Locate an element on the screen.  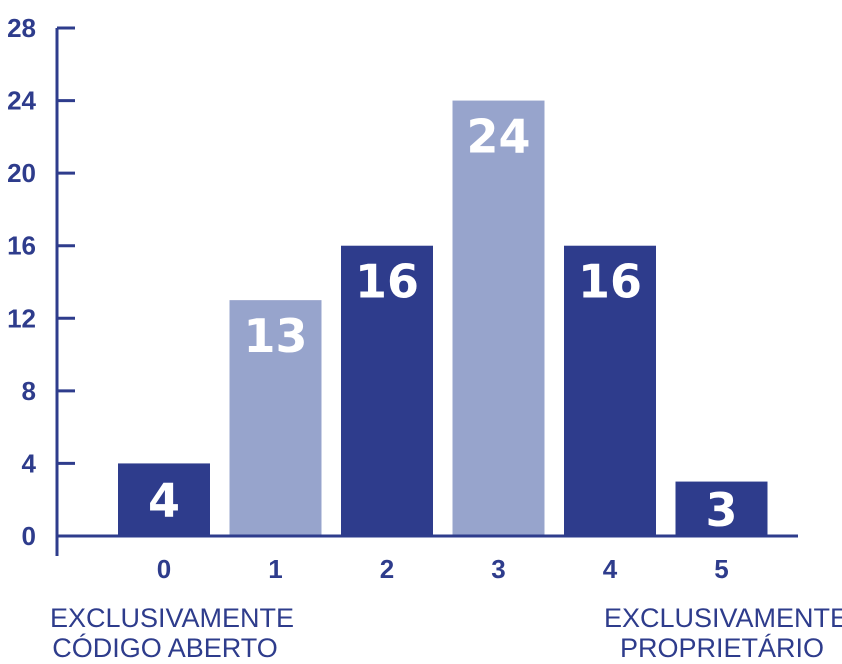
y-tick-label: 4 is located at coordinates (29, 463).